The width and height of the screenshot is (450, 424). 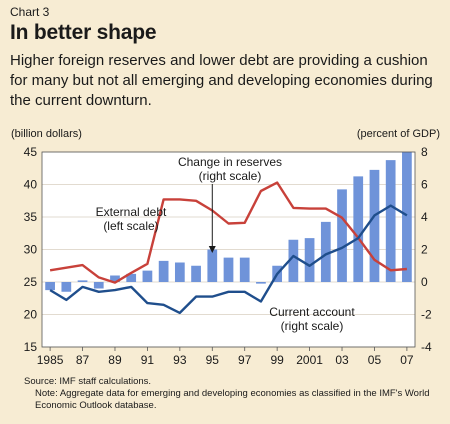 I want to click on annotation-arrowhead, so click(x=212, y=249).